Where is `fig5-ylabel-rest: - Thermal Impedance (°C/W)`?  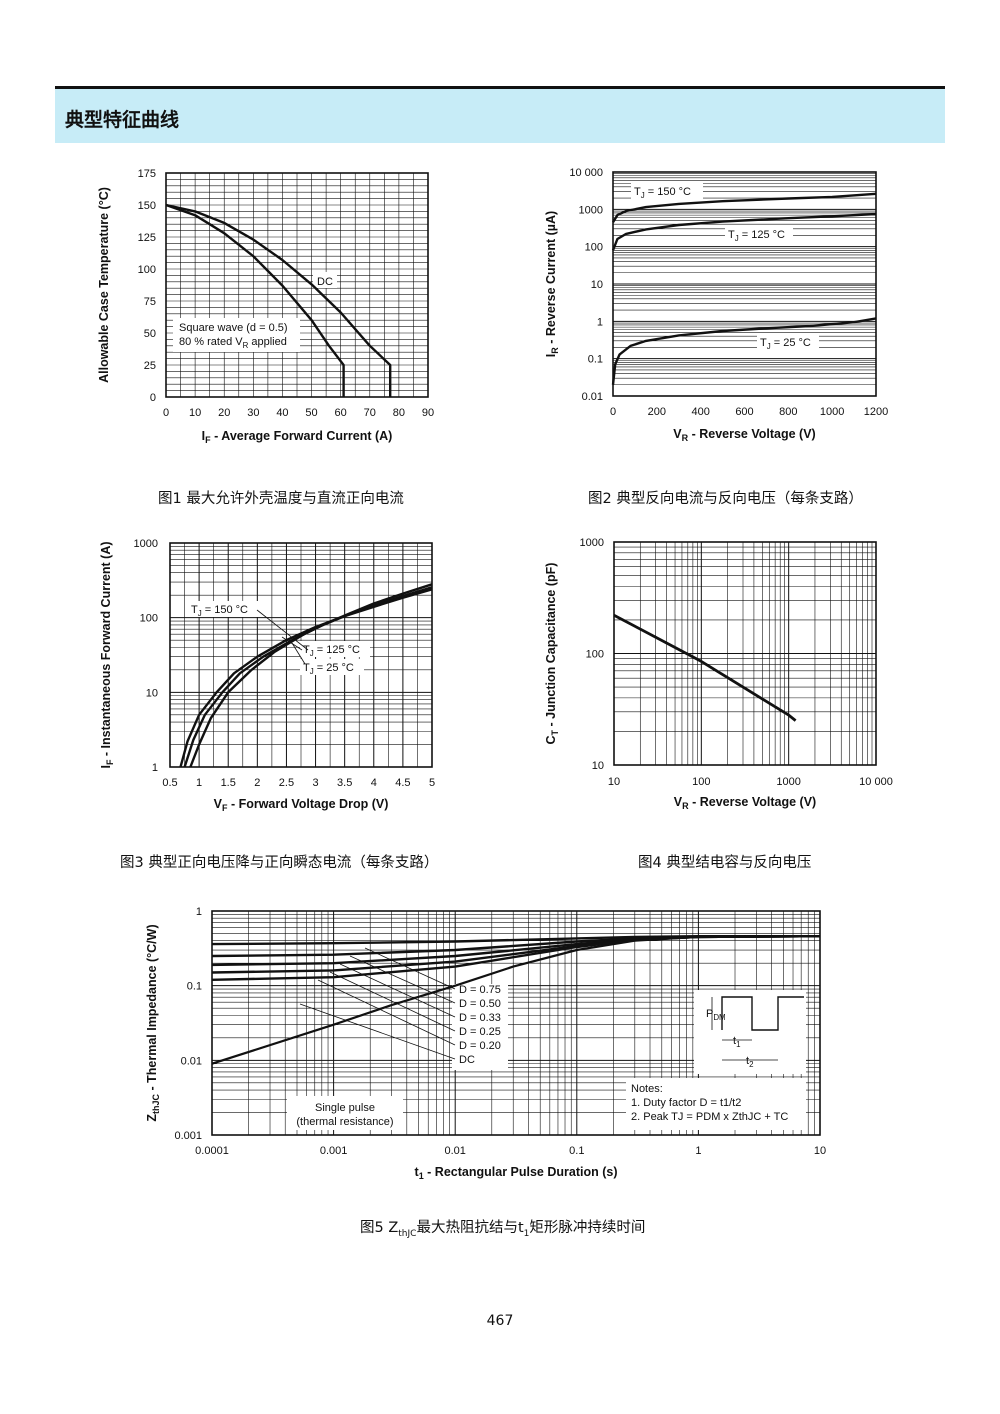 fig5-ylabel-rest: - Thermal Impedance (°C/W) is located at coordinates (152, 1009).